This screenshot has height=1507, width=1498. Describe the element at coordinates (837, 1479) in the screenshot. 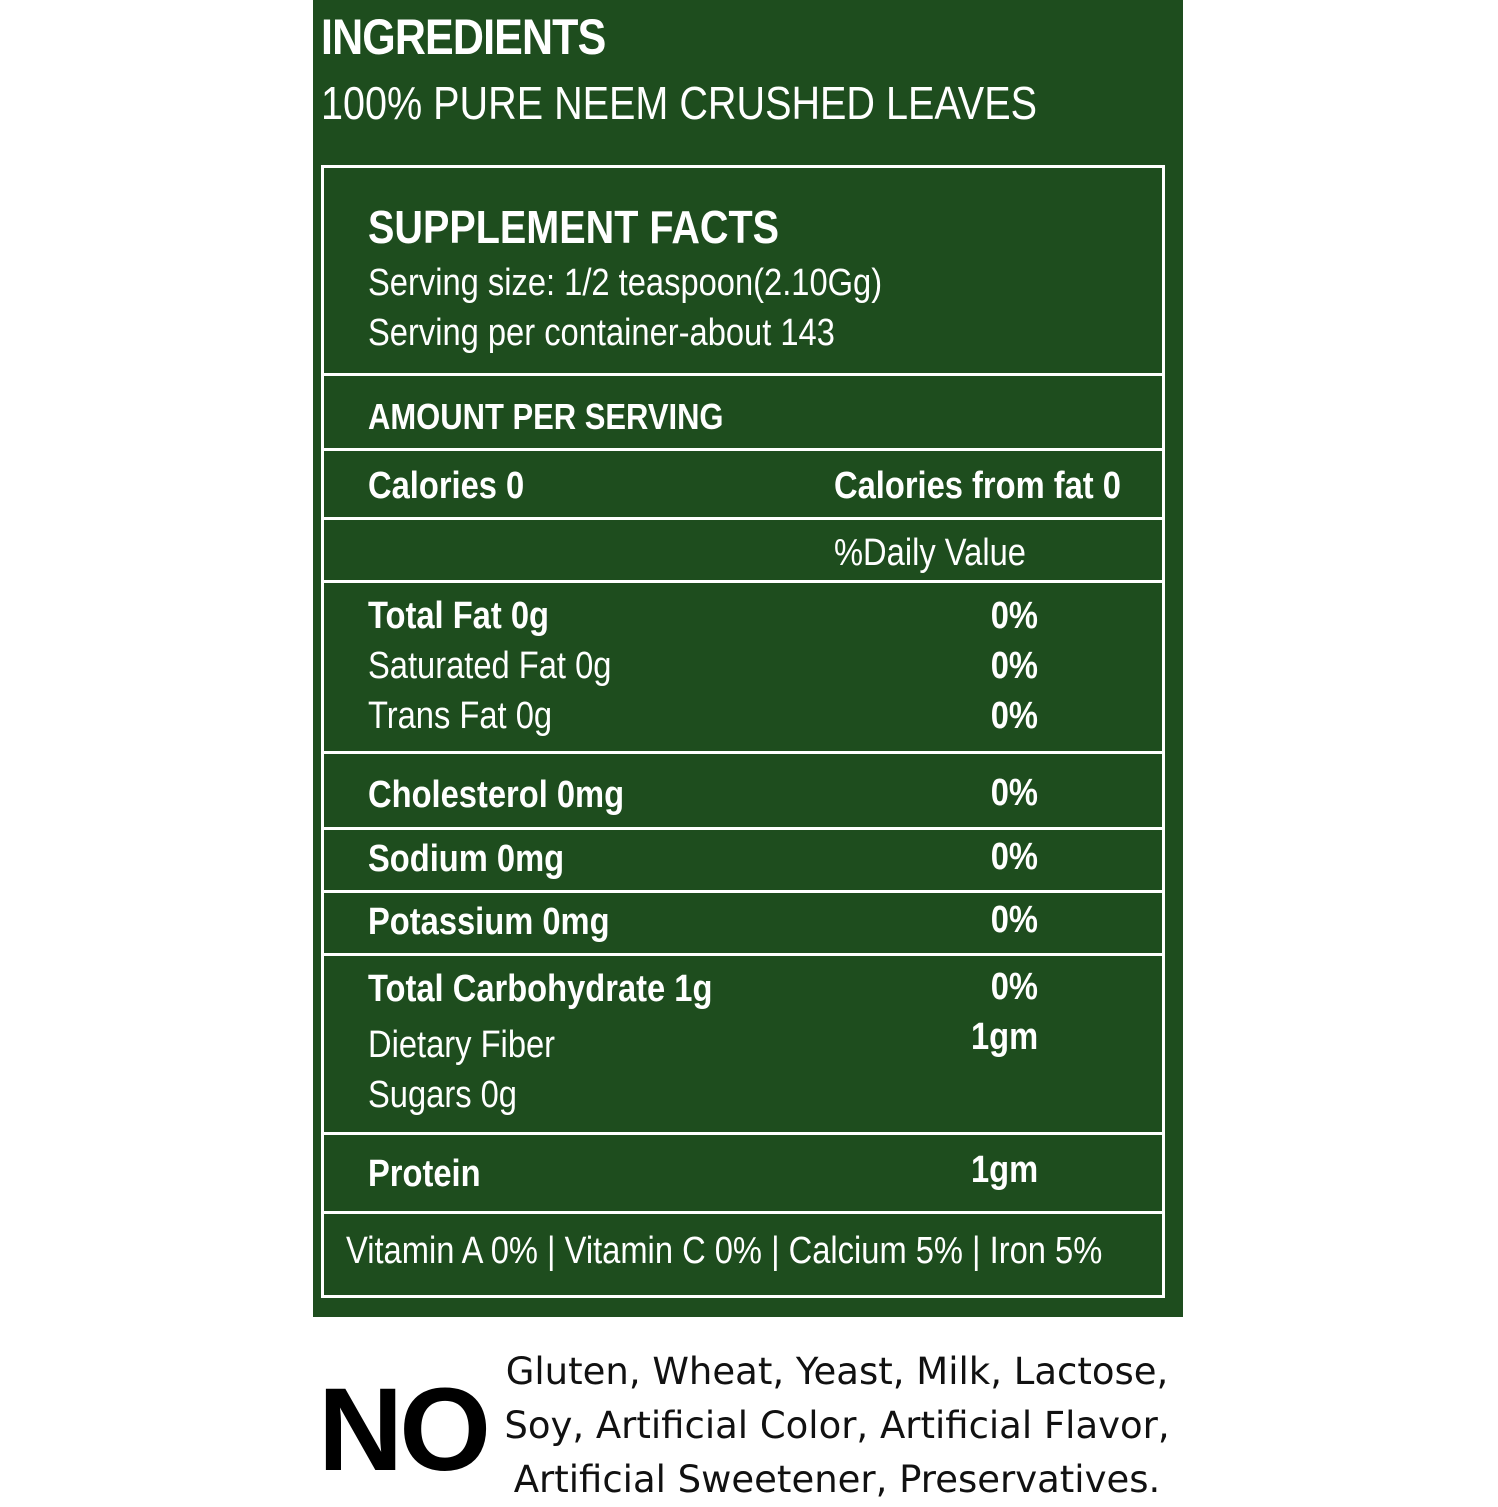

I see `free-from-line: Artificial Sweetener, Preservatives.` at that location.